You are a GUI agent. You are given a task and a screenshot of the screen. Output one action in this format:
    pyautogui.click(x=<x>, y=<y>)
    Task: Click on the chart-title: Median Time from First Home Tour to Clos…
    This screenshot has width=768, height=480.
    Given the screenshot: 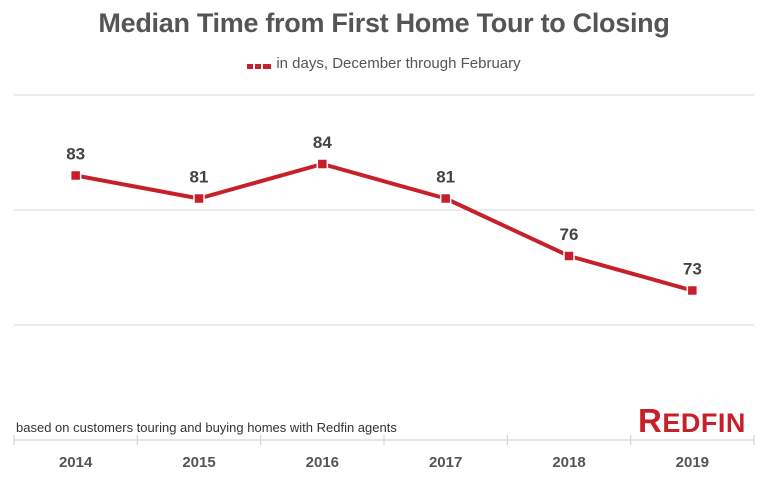 What is the action you would take?
    pyautogui.click(x=384, y=23)
    